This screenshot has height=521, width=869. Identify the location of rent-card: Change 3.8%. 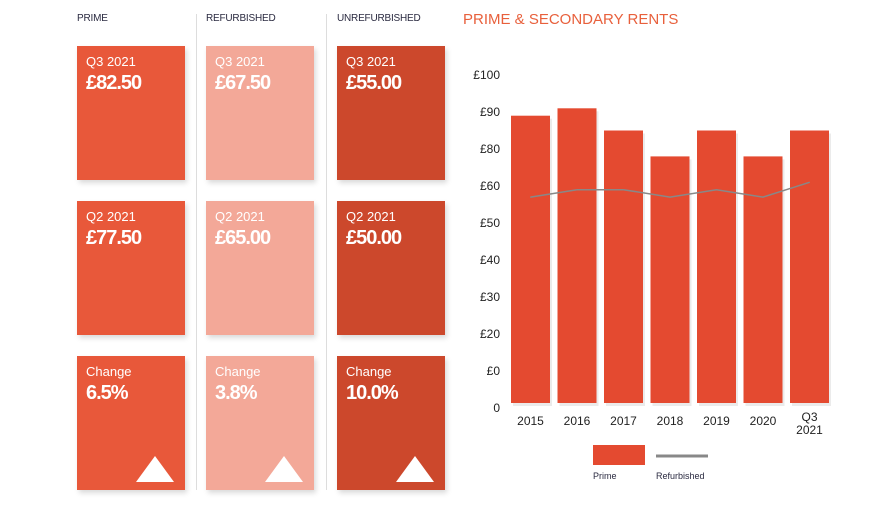
(260, 423).